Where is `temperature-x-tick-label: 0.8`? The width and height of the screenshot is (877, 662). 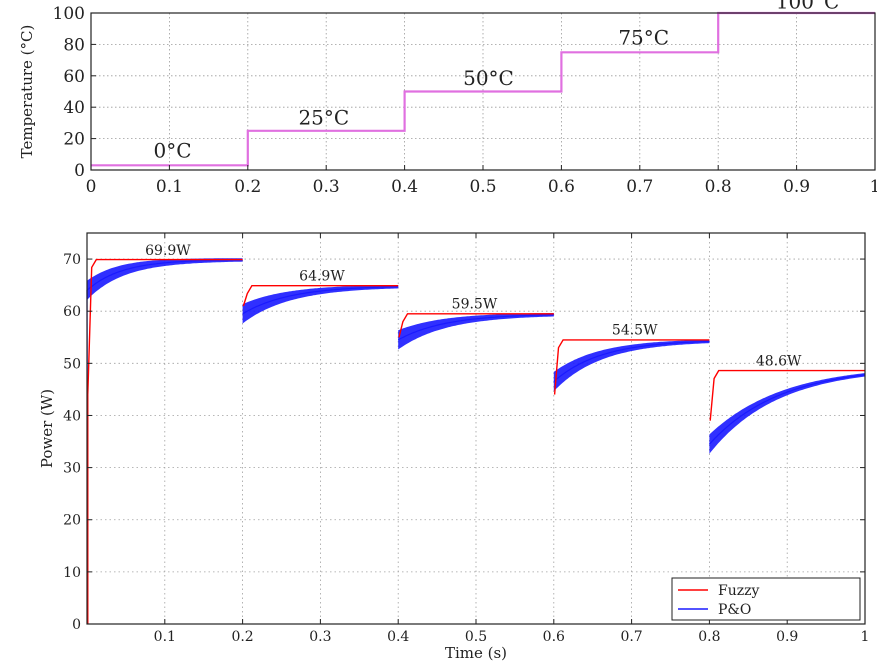 temperature-x-tick-label: 0.8 is located at coordinates (718, 187).